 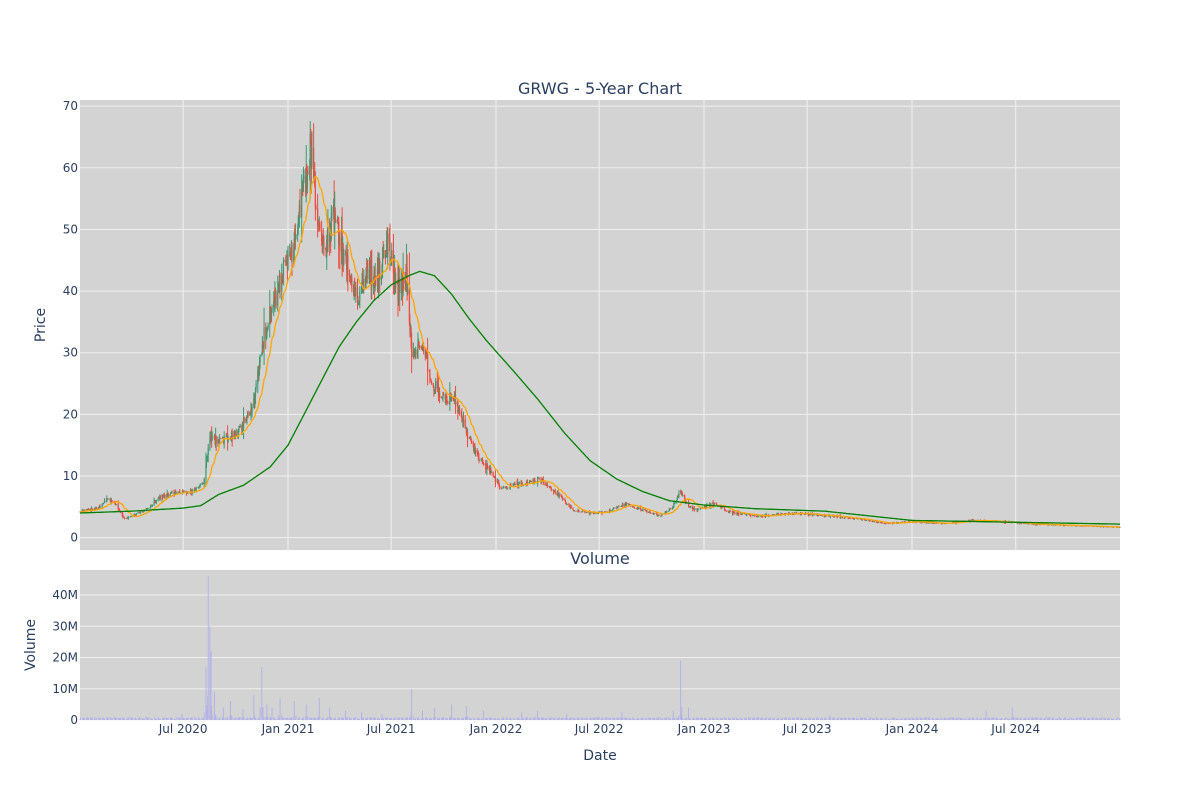 I want to click on price-chart-title: GRWG - 5-Year Chart, so click(x=600, y=88).